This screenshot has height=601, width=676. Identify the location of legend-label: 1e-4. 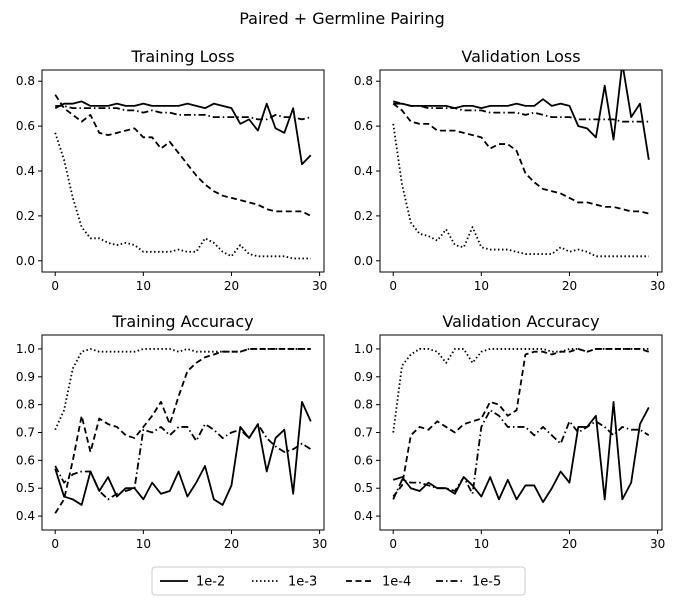
(396, 582).